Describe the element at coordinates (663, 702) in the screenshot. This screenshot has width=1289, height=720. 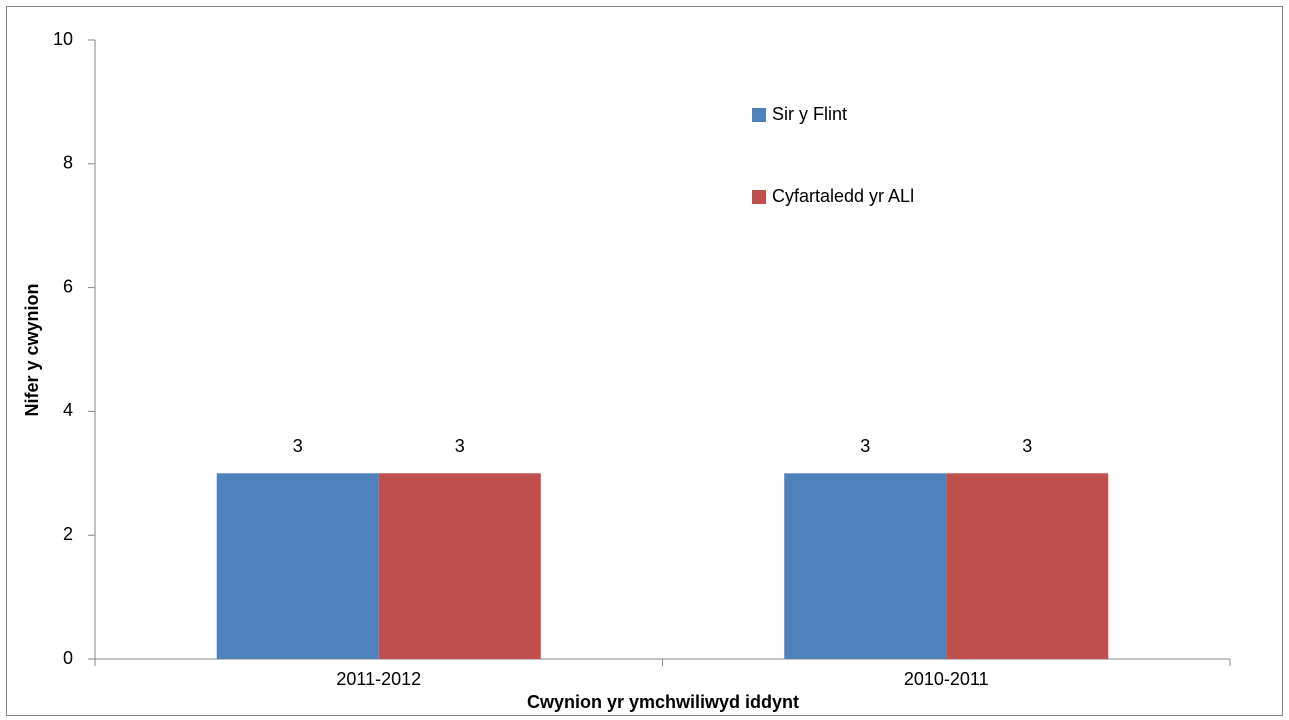
I see `x-axis-label: Cwynion yr ymchwiliwyd iddynt` at that location.